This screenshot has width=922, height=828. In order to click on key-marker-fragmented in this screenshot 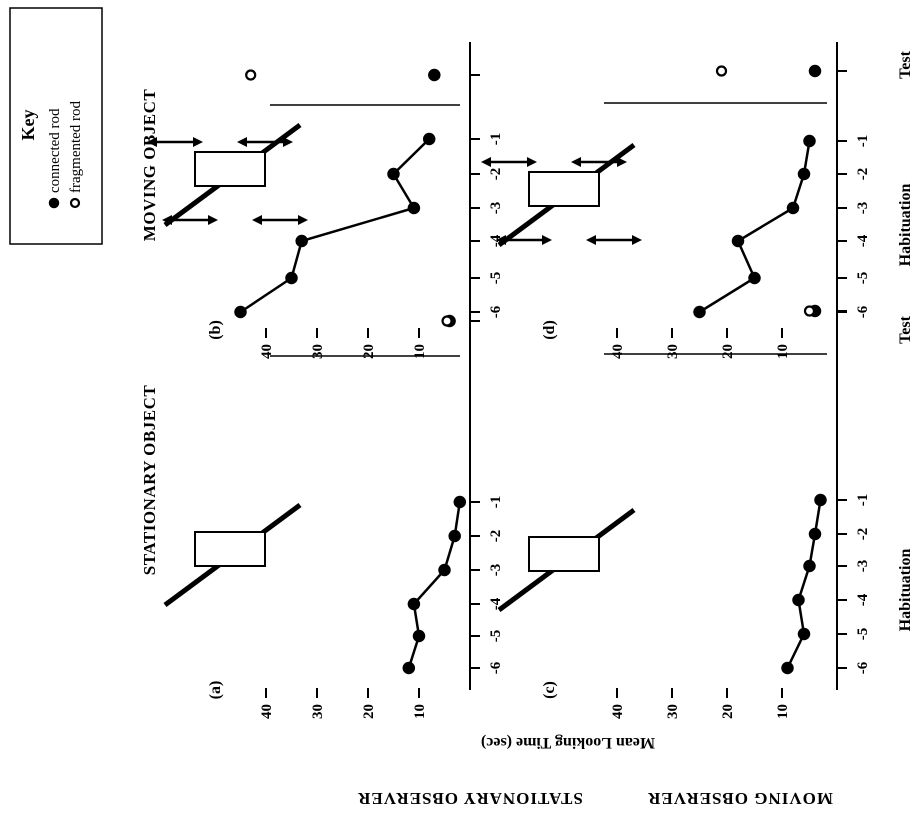, I will do `click(75, 203)`.